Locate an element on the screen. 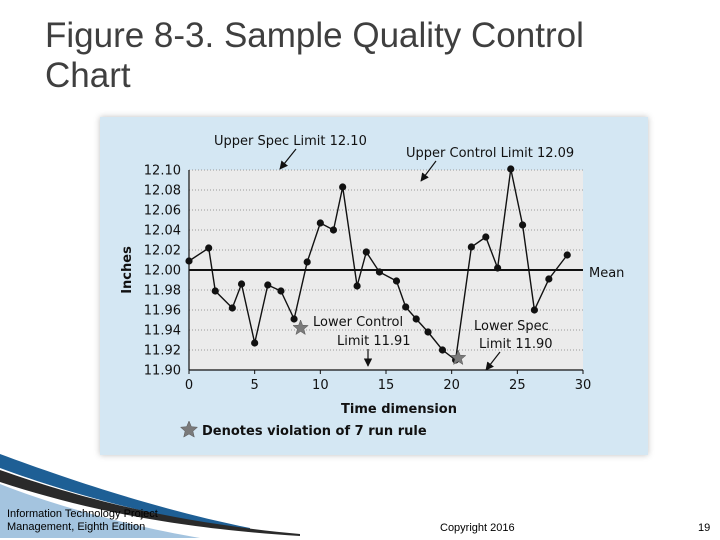 This screenshot has width=720, height=540. page-number: 19 is located at coordinates (704, 528).